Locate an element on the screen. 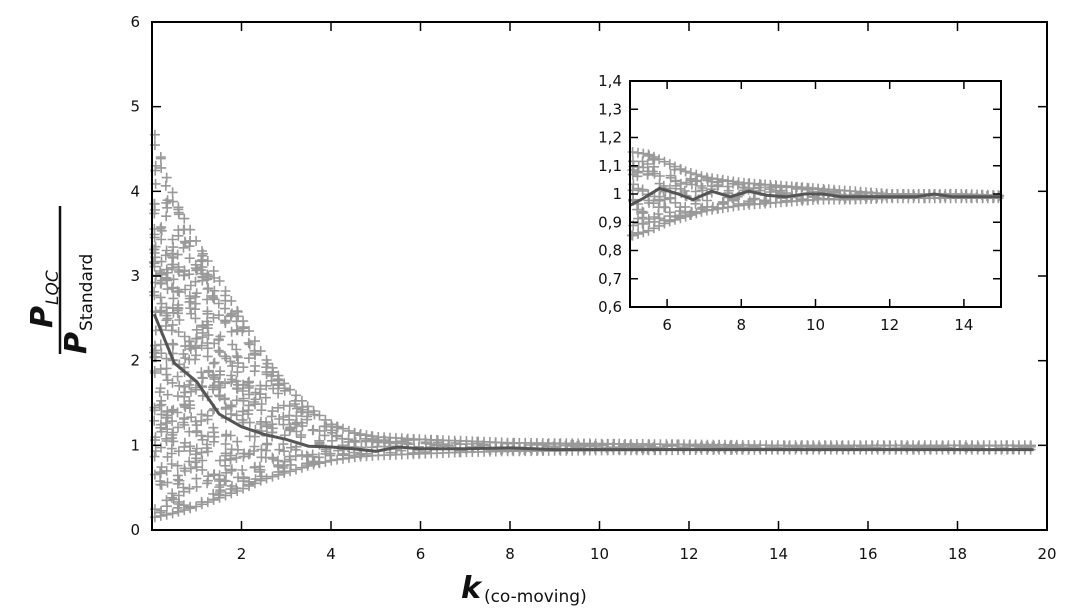 The width and height of the screenshot is (1066, 612). x-tick-label: 16 is located at coordinates (867, 554).